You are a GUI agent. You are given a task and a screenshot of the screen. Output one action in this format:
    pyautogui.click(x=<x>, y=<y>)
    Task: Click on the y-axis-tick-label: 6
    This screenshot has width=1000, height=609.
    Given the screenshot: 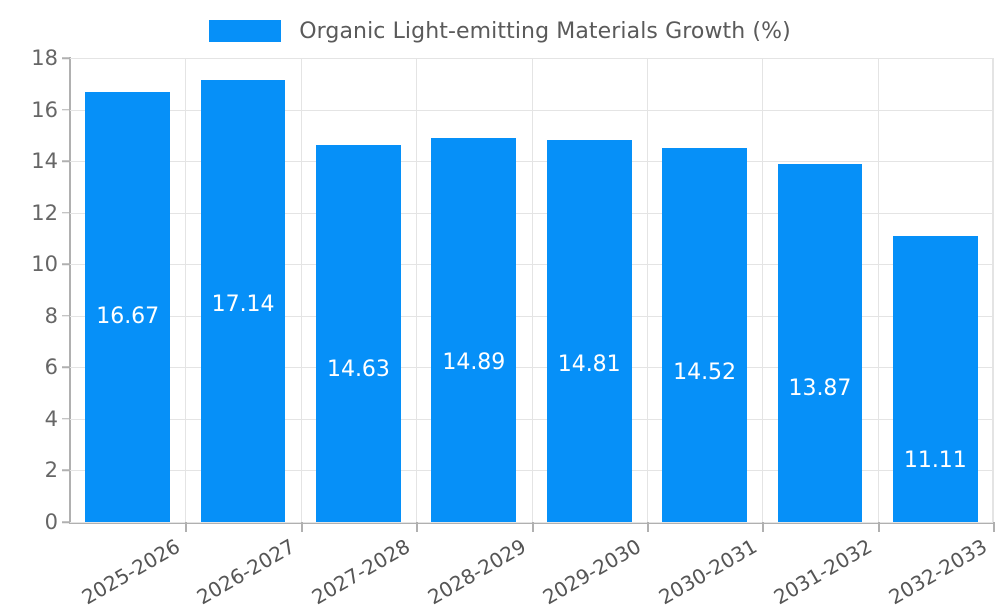 What is the action you would take?
    pyautogui.click(x=51, y=367)
    